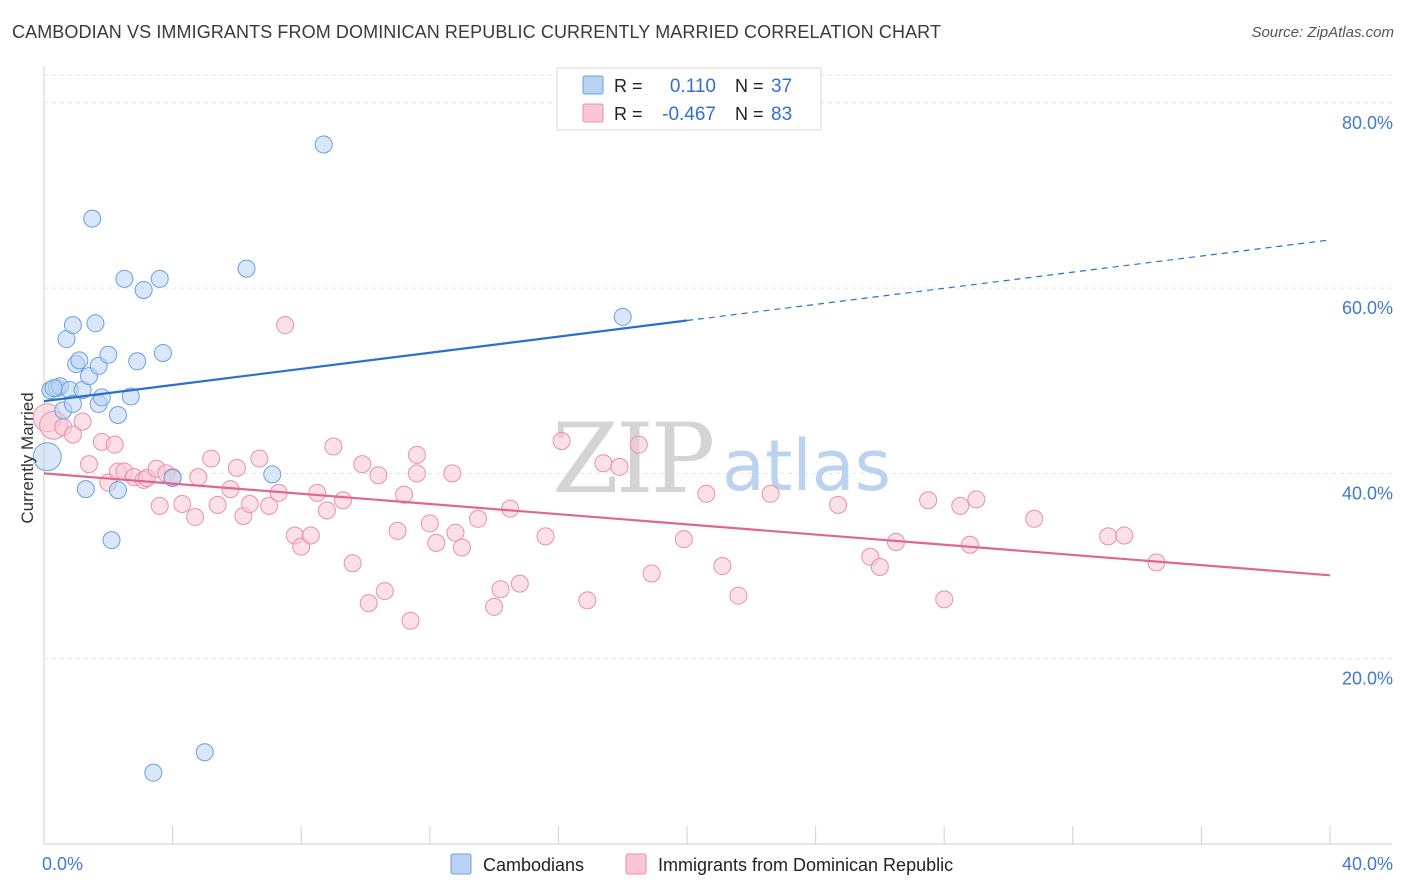 The width and height of the screenshot is (1406, 892). I want to click on y-tick-label: 80.0%, so click(1367, 123).